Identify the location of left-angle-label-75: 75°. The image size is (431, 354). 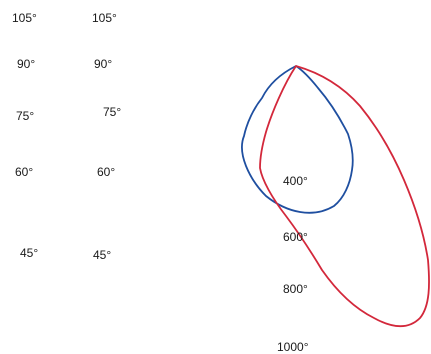
(25, 116).